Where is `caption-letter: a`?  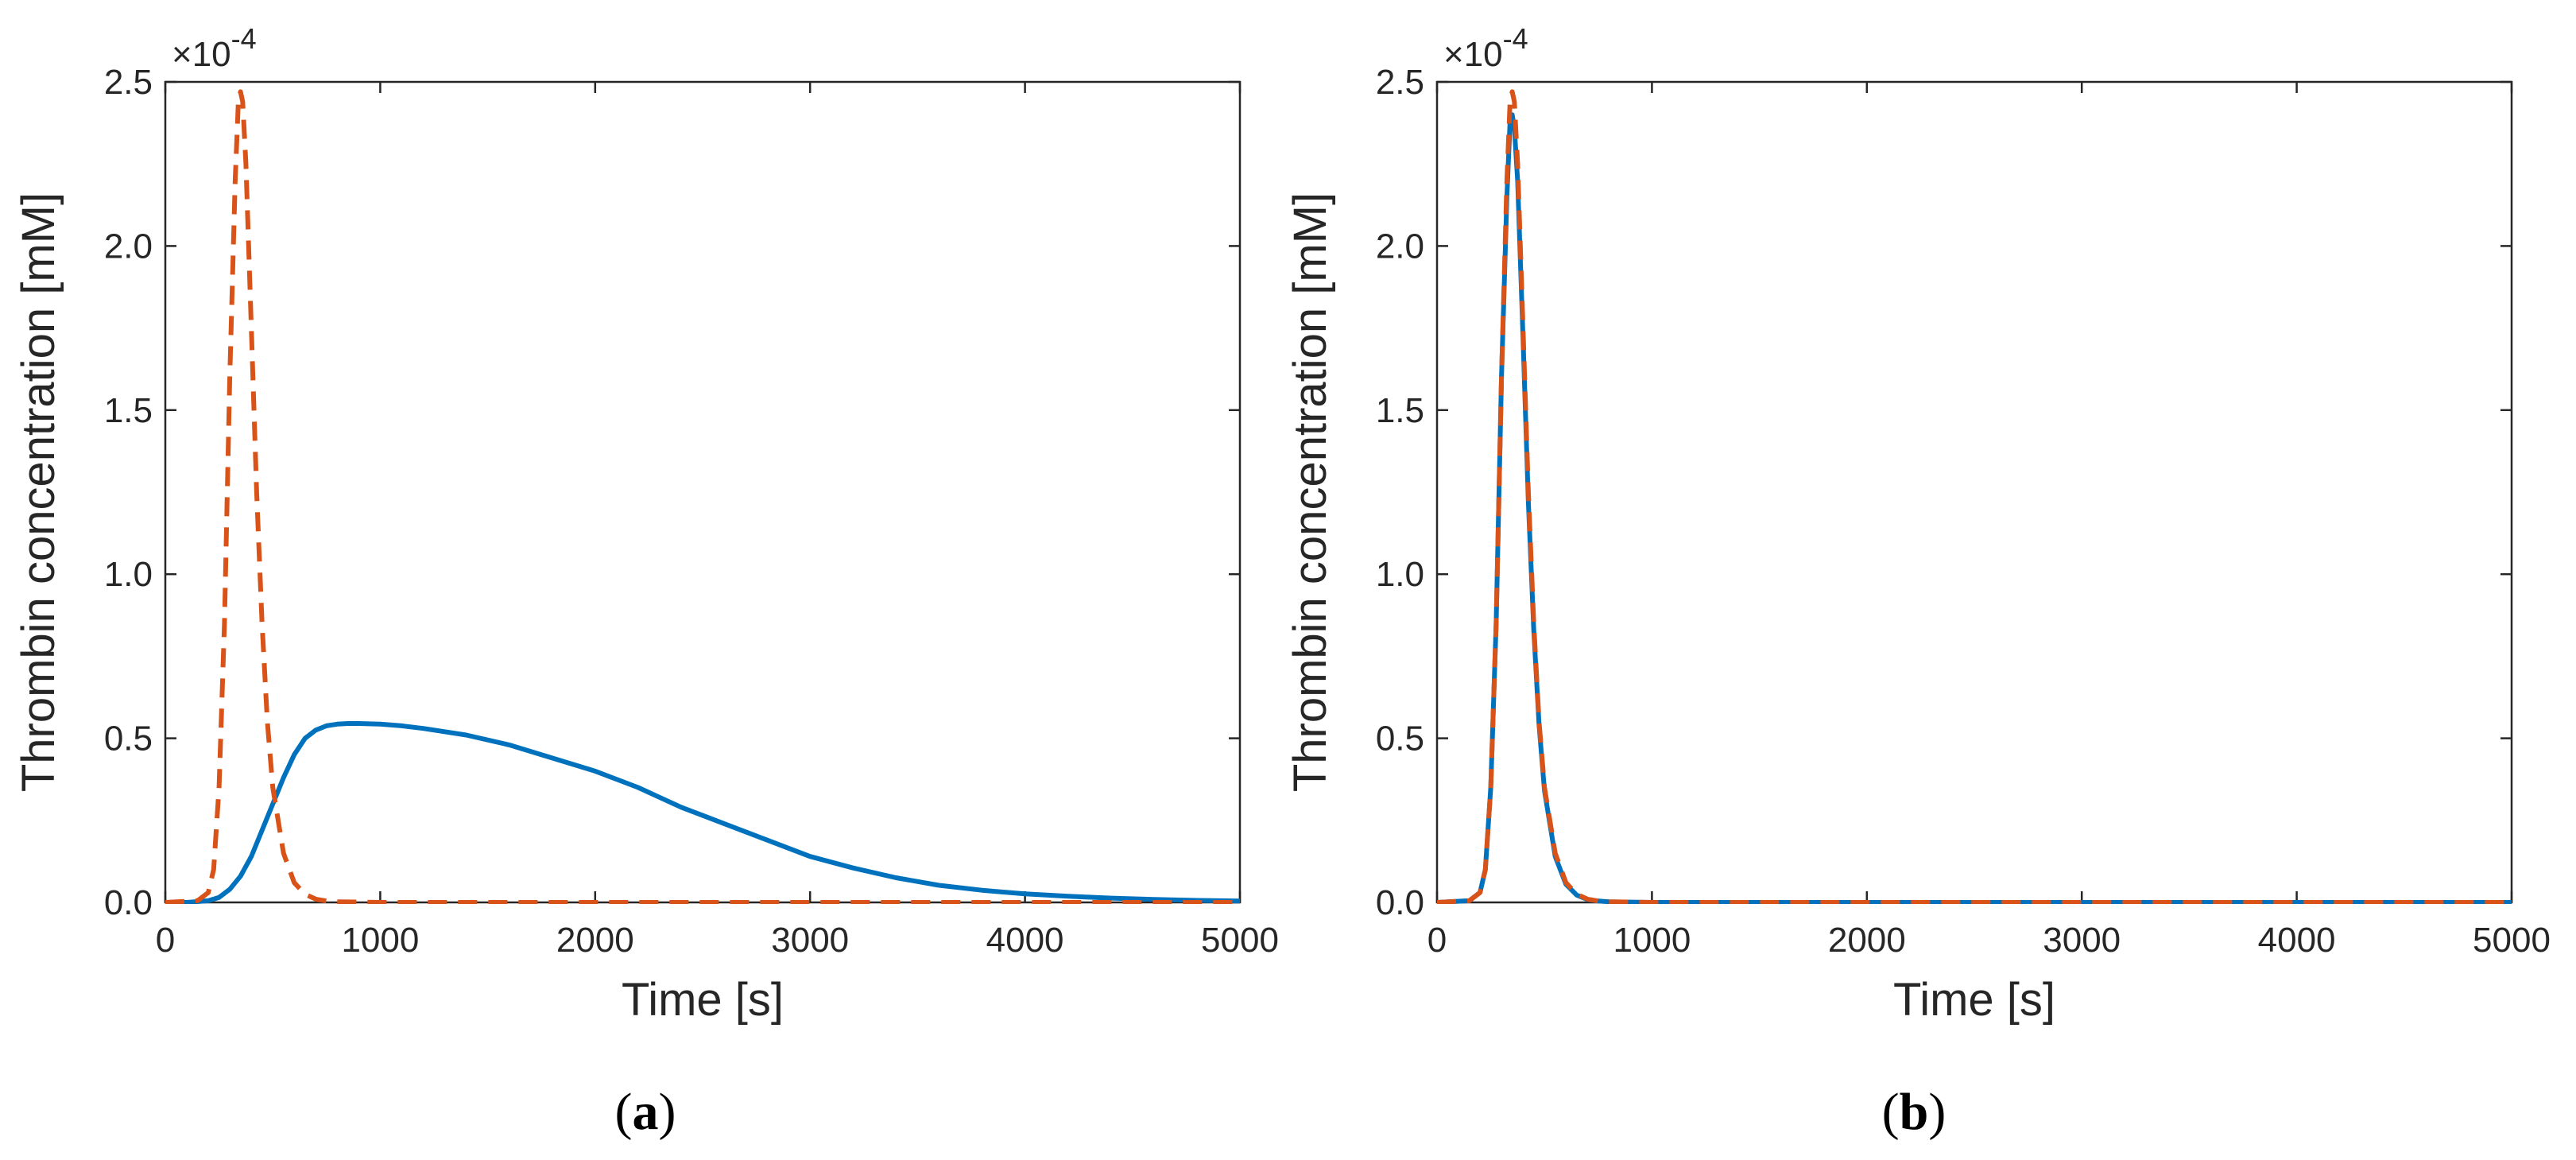
caption-letter: a is located at coordinates (646, 1112).